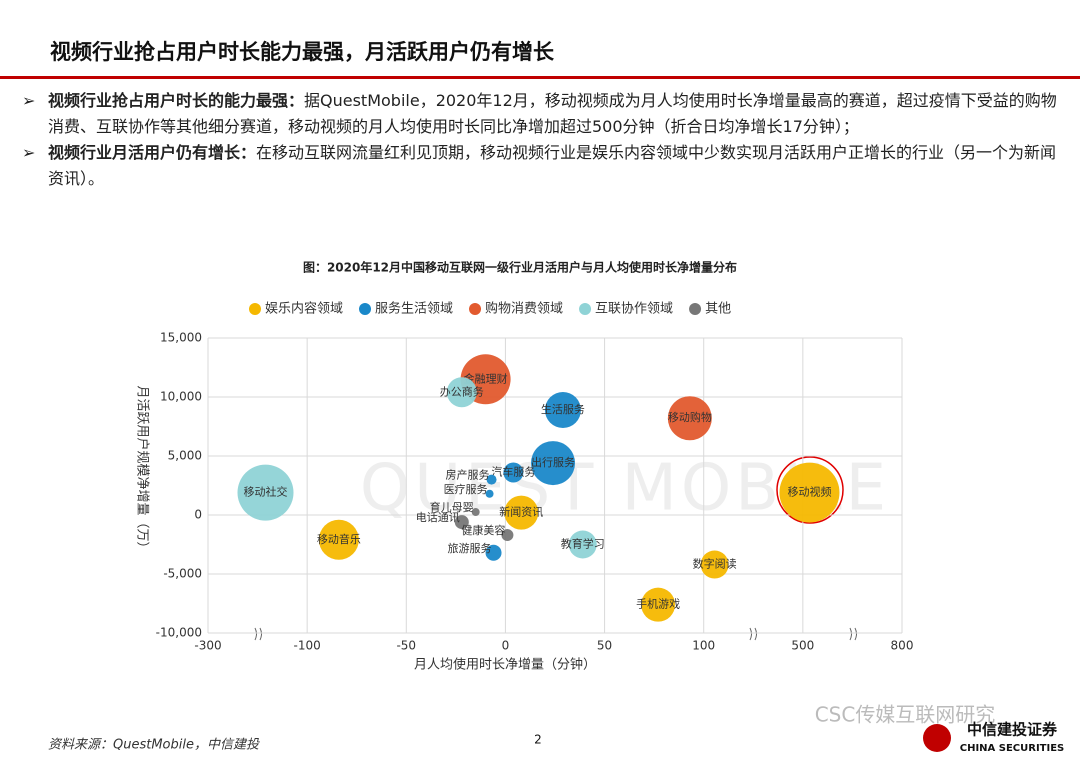  I want to click on bubble-label: 医疗服务, so click(466, 489).